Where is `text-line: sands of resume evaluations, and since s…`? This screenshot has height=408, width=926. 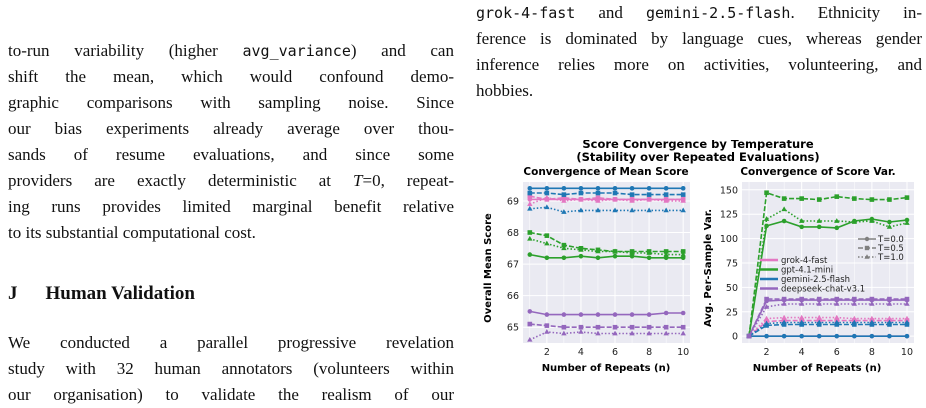
text-line: sands of resume evaluations, and since s… is located at coordinates (231, 154).